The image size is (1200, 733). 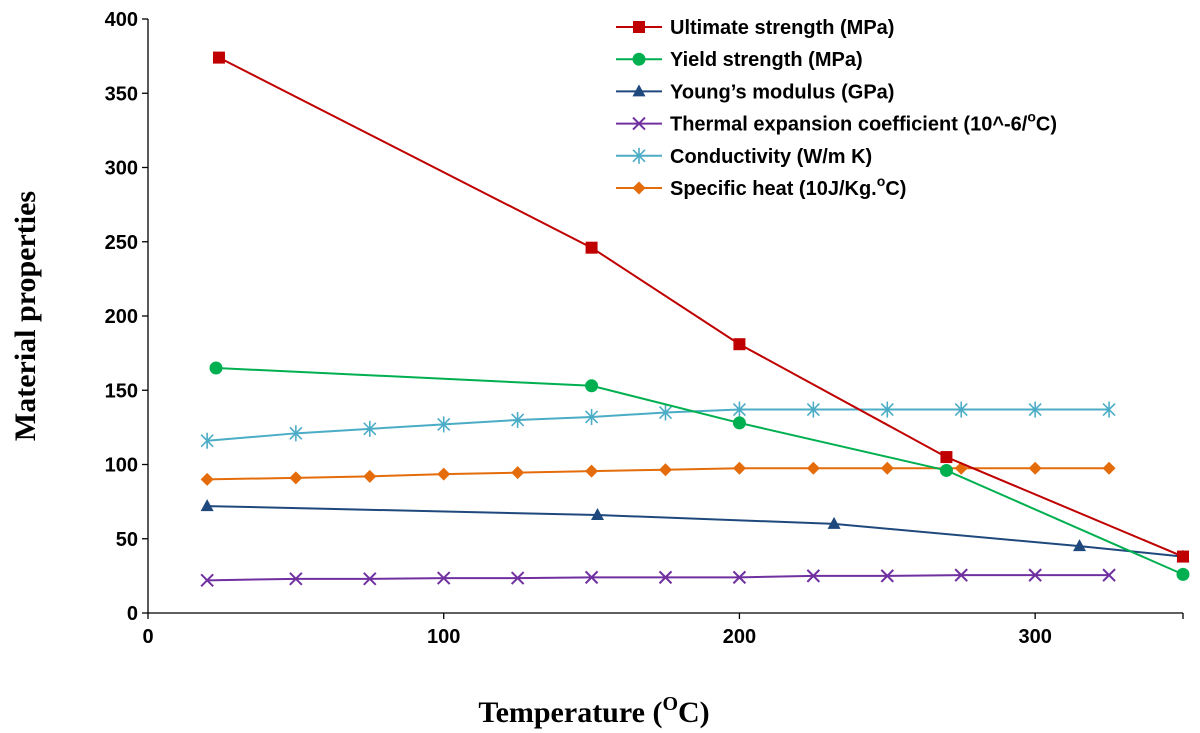 I want to click on x-tick-label: 200, so click(x=739, y=637).